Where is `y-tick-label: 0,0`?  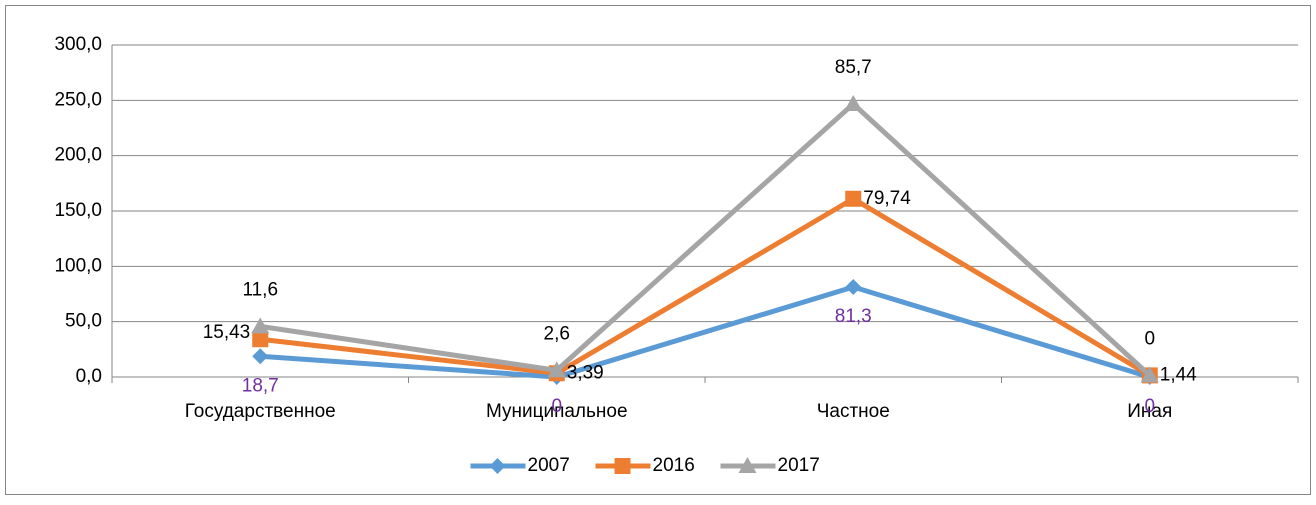
y-tick-label: 0,0 is located at coordinates (89, 376).